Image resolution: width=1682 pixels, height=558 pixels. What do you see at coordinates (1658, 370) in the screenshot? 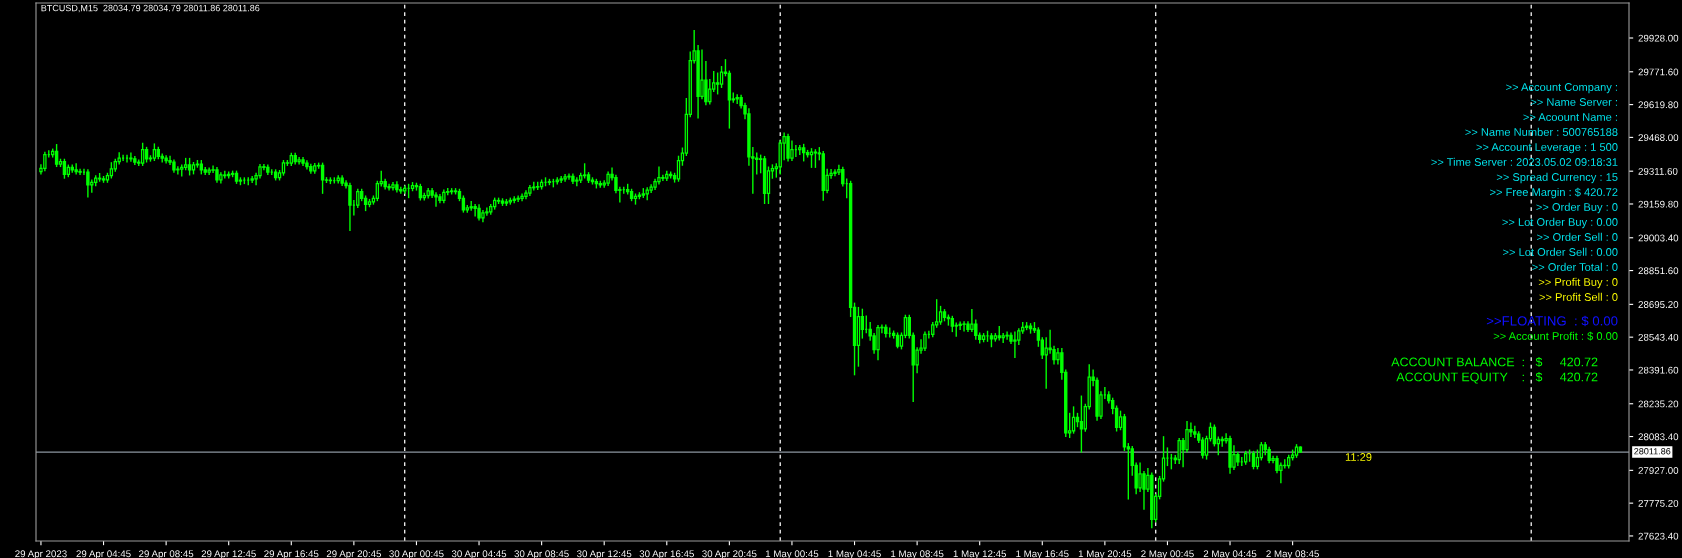
I see `y-tick-label: 28391.60` at bounding box center [1658, 370].